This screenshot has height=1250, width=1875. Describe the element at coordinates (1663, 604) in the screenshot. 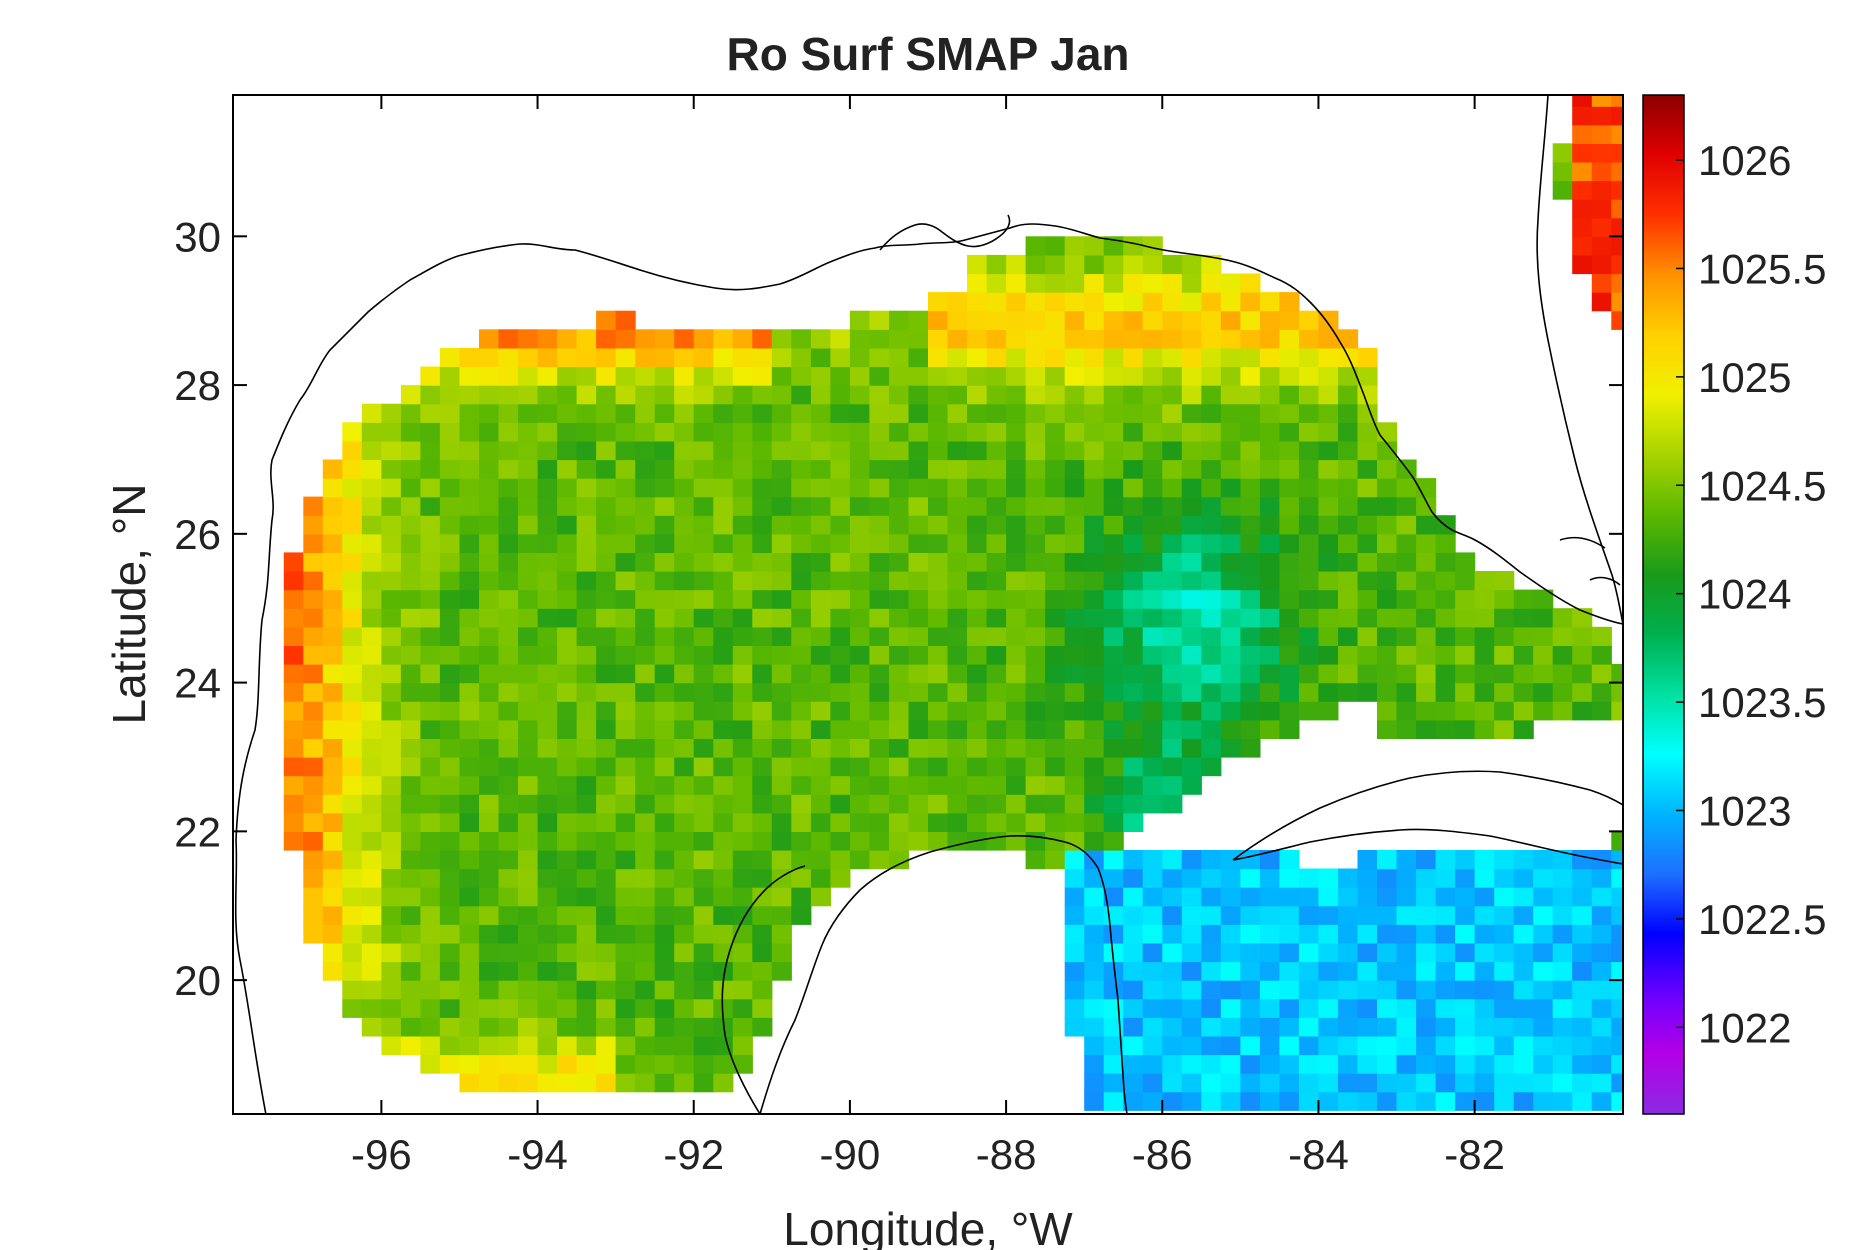

I see `colorbar` at that location.